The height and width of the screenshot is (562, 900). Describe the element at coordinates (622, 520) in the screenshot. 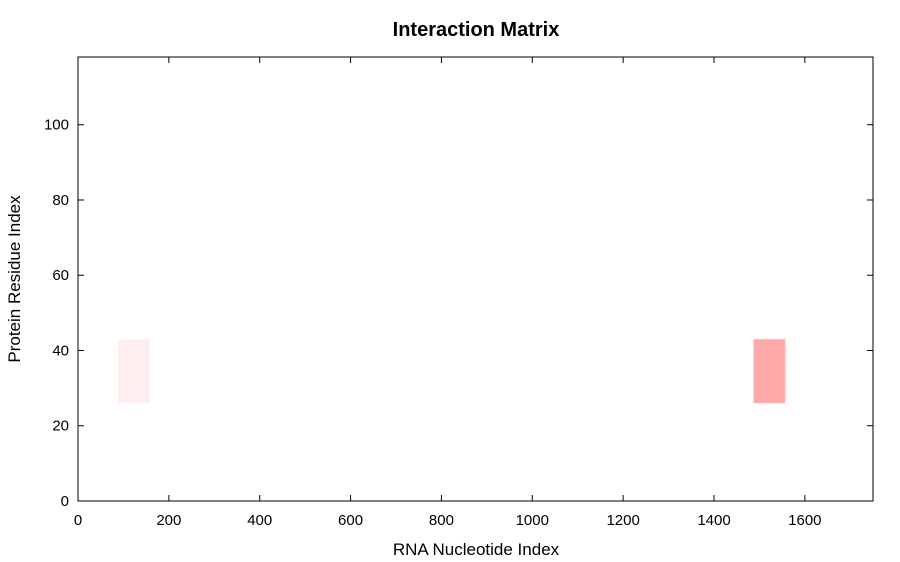

I see `x-tick-label: 1200` at that location.